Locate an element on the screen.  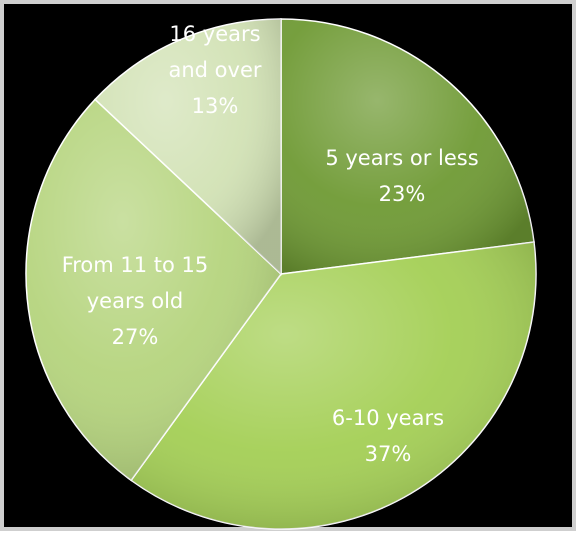
slice-label: From 11 to 15 years old 27% is located at coordinates (135, 301).